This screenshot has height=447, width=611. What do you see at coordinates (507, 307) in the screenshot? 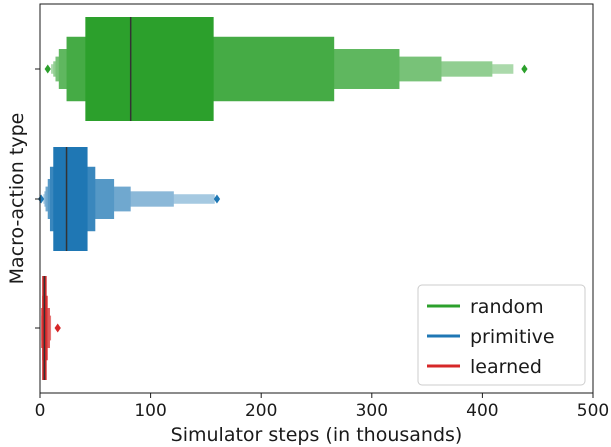
I see `legend-label-random: random` at bounding box center [507, 307].